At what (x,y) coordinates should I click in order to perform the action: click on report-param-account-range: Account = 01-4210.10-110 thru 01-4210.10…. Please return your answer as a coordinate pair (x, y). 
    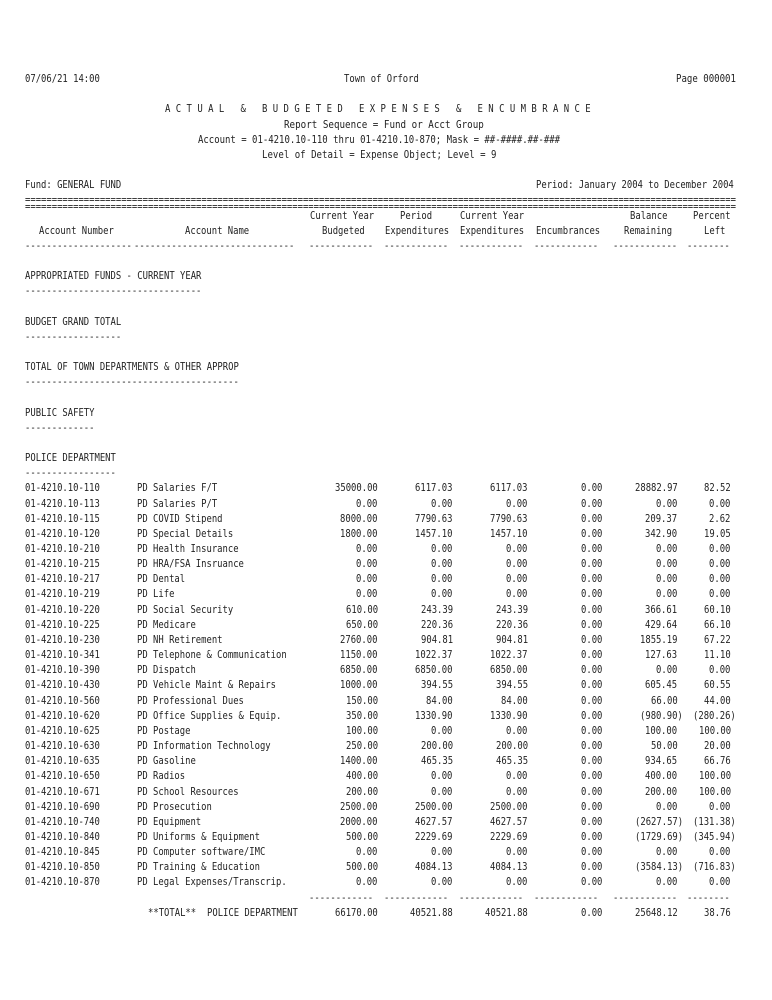
    Looking at the image, I should click on (378, 139).